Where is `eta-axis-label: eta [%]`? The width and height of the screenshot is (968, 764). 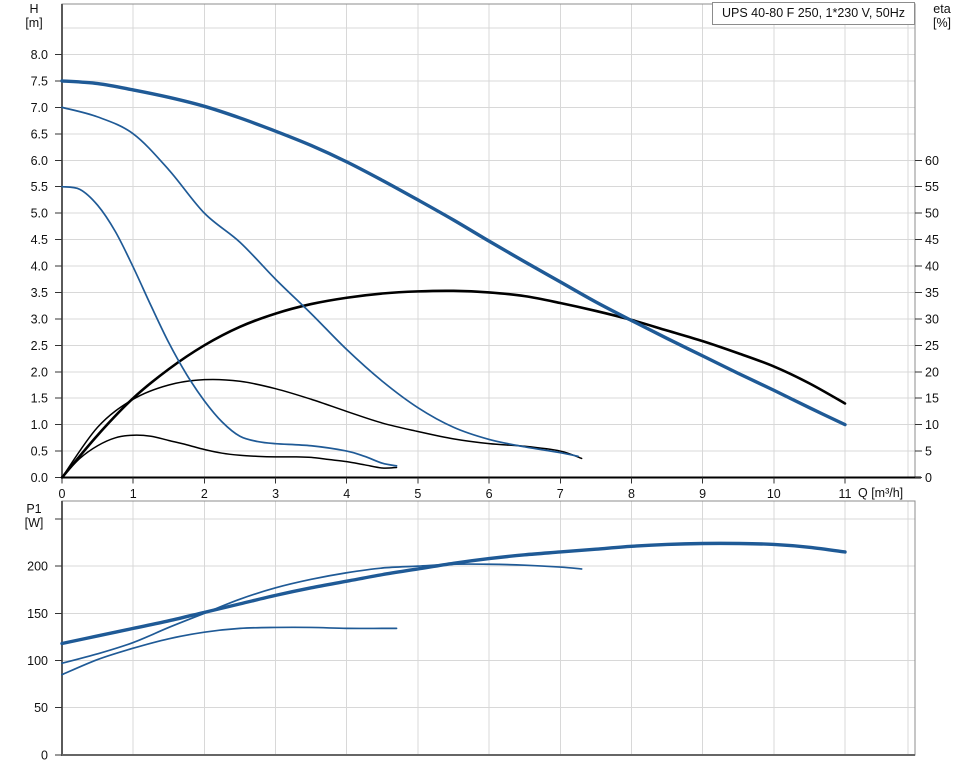
eta-axis-label: eta [%] is located at coordinates (942, 16).